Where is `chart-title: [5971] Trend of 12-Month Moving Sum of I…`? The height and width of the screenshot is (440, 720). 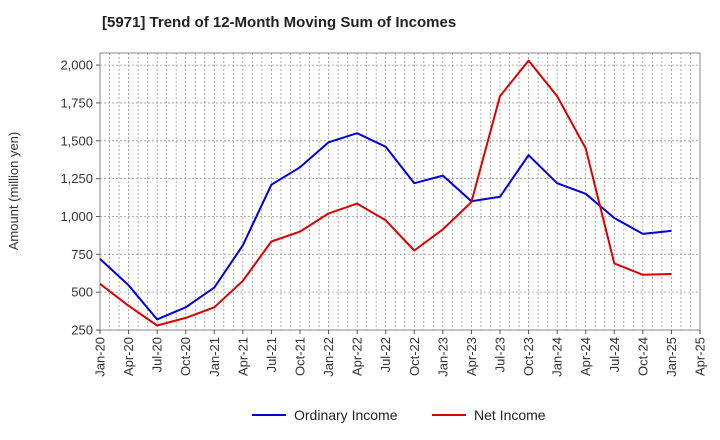
chart-title: [5971] Trend of 12-Month Moving Sum of I… is located at coordinates (279, 22).